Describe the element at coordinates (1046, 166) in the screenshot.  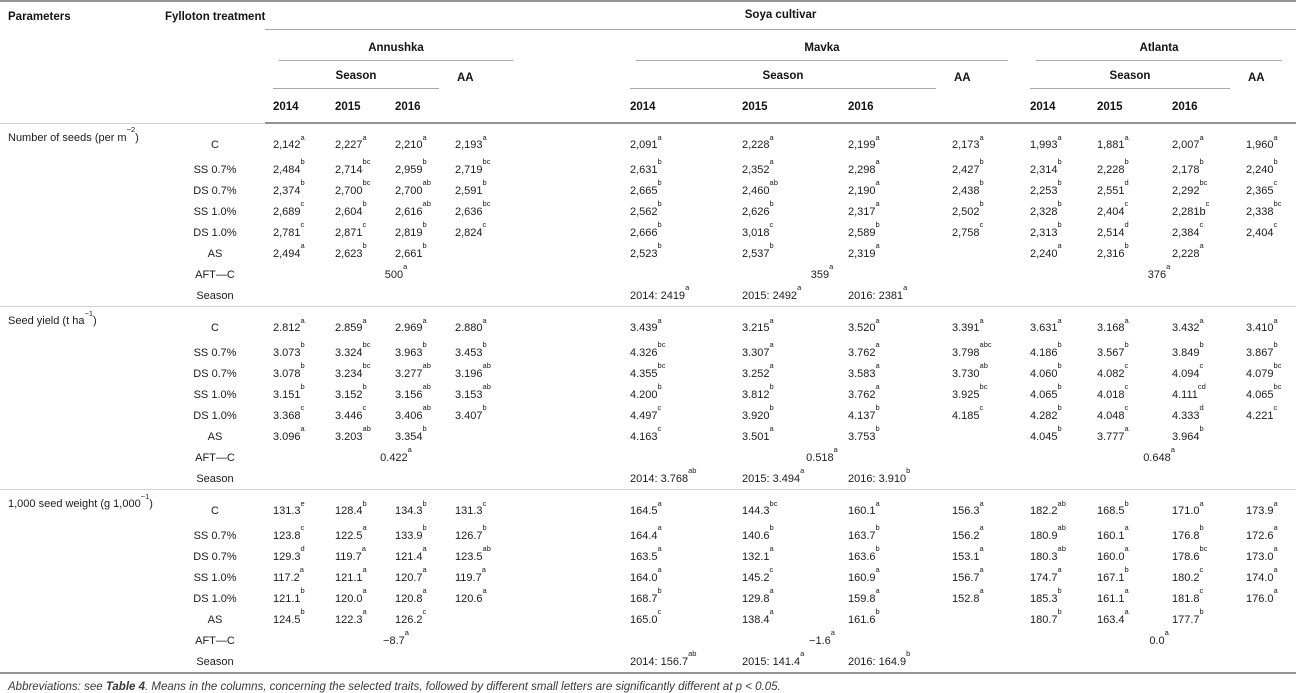
I see `value-cell: 2,314b` at that location.